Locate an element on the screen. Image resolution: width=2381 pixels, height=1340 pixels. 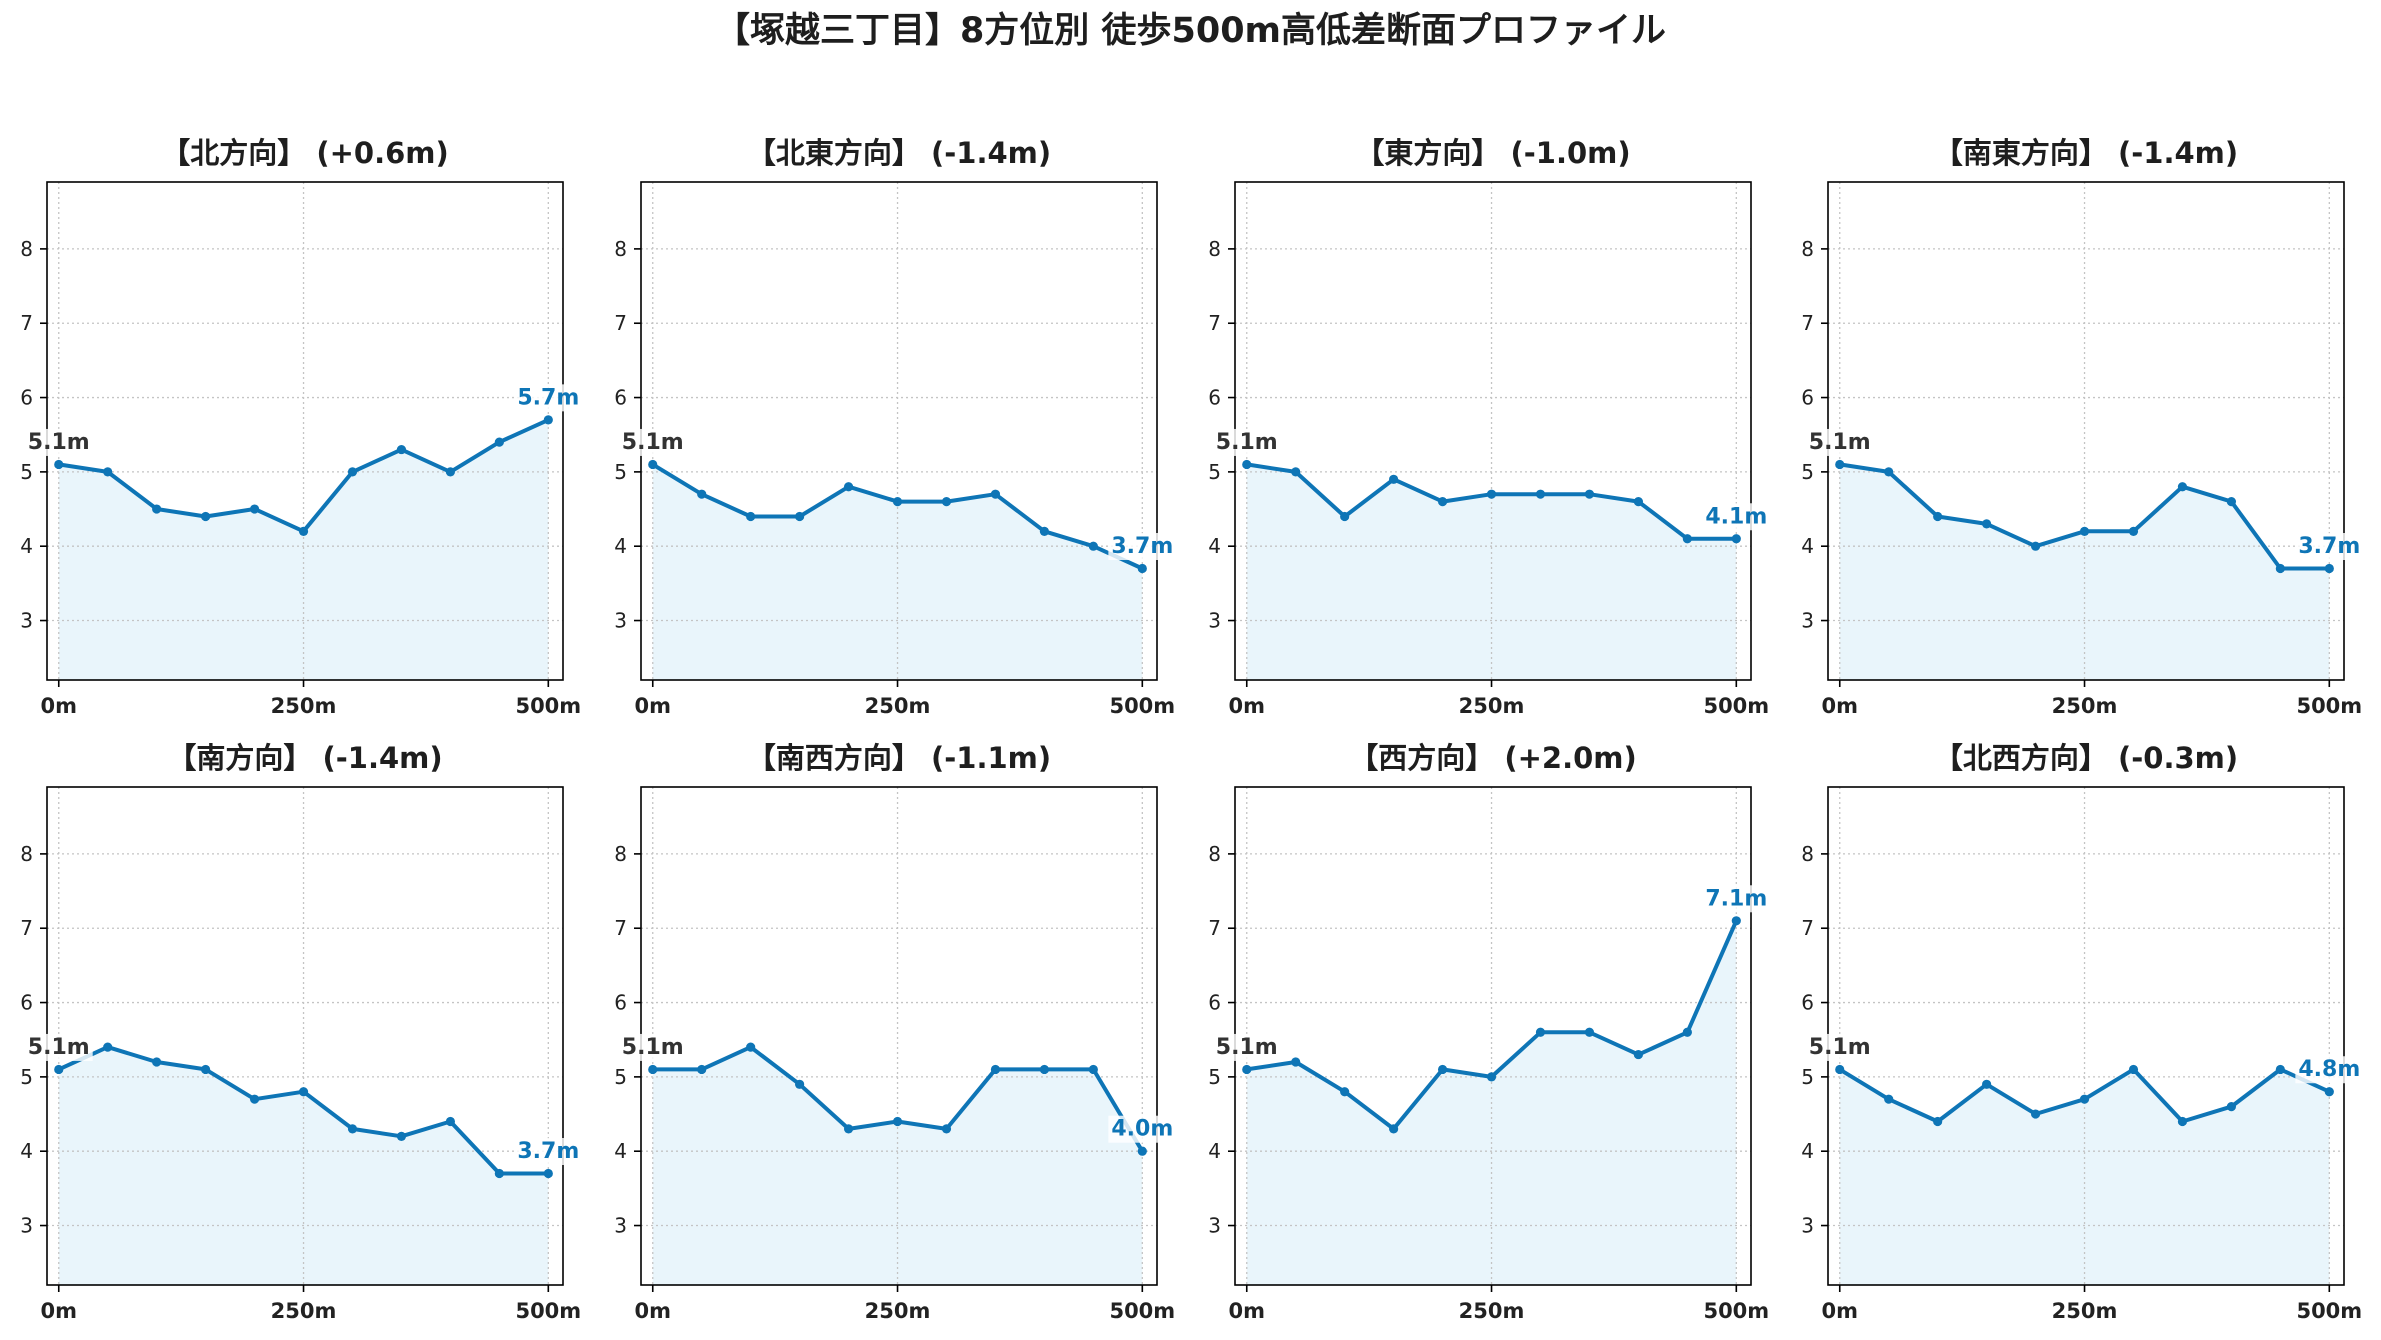
panel-east: 【東方向】 (-1.0m) 3 4 5 6 7 8 0m 250m 500m 5.1m 4.1m is located at coordinates (1489, 427).